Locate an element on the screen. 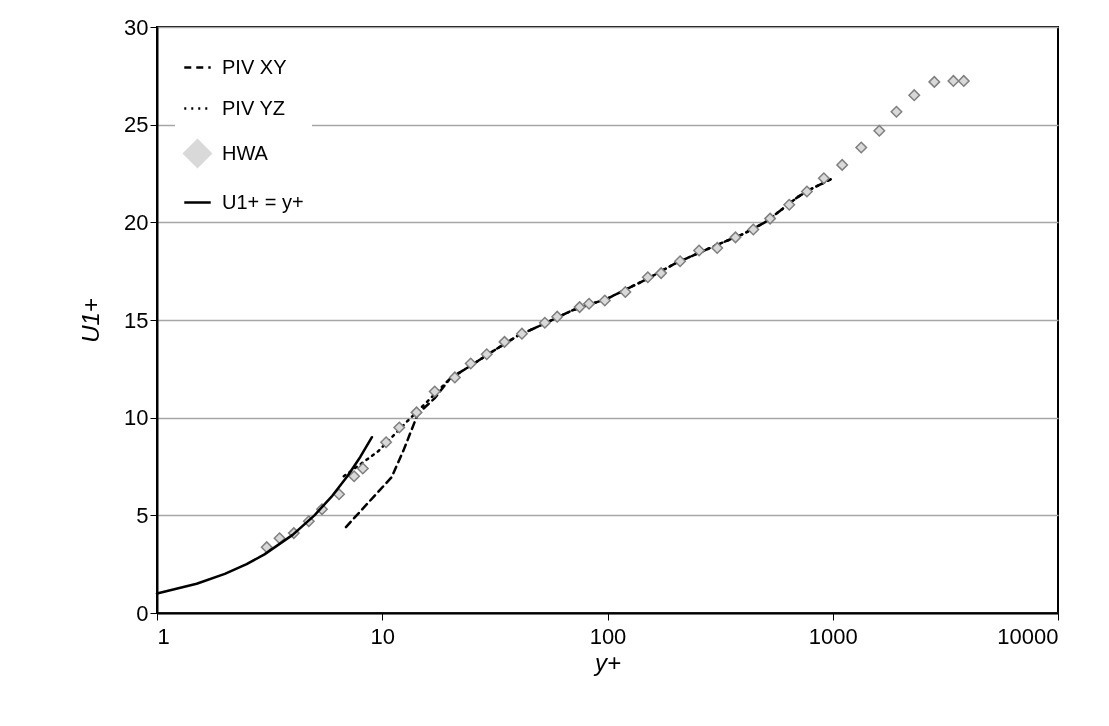 The image size is (1109, 726). x-tick-label: 10000 is located at coordinates (1028, 636).